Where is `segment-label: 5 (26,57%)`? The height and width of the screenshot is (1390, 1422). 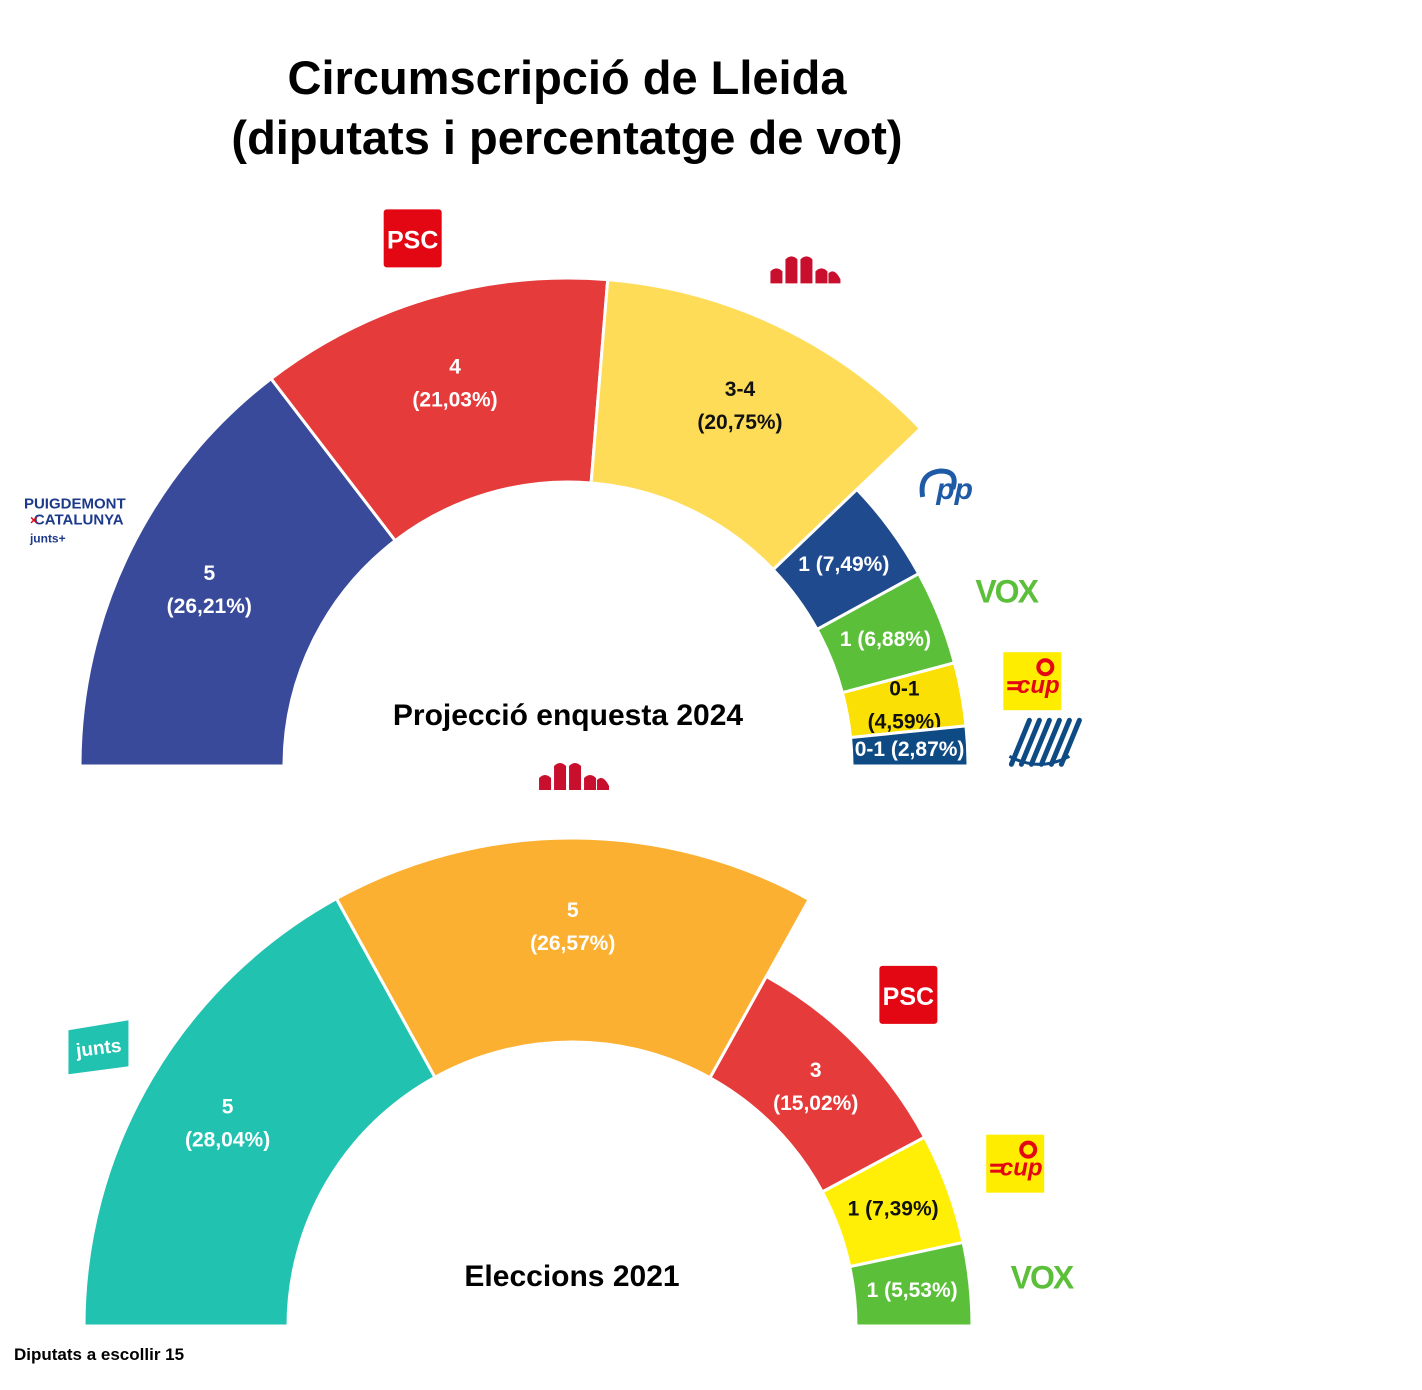
segment-label: 5 (26,57%) is located at coordinates (572, 927).